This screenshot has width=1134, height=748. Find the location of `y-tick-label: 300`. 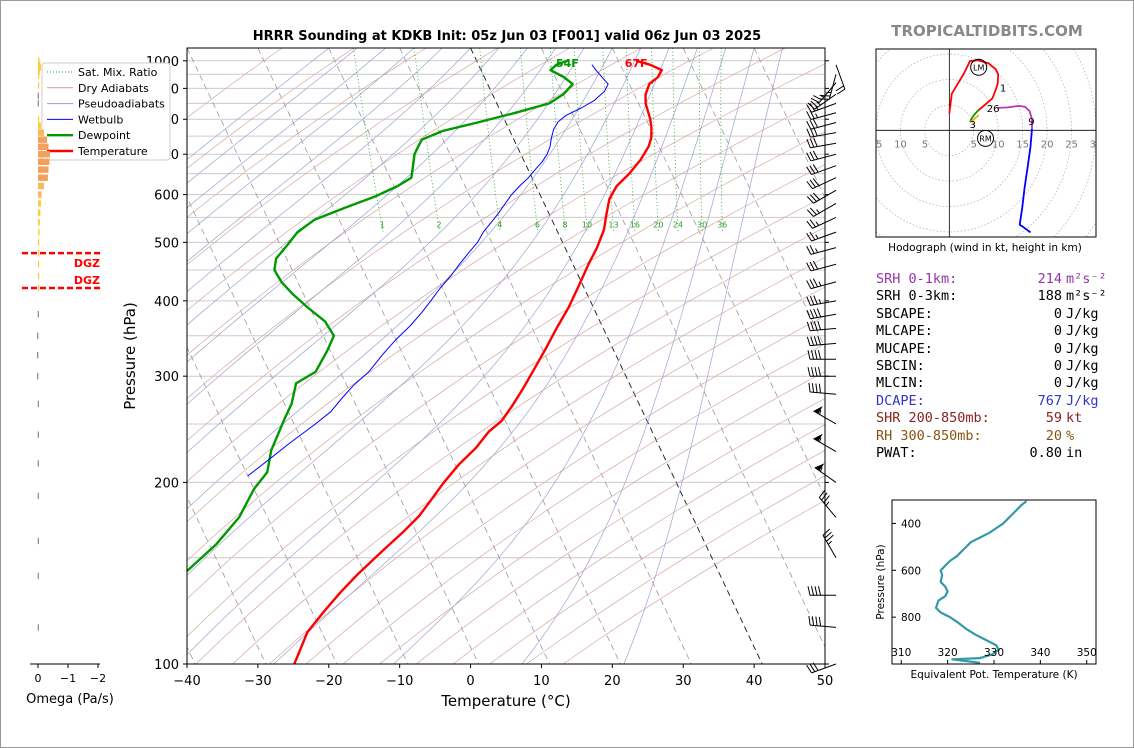

y-tick-label: 300 is located at coordinates (166, 377).